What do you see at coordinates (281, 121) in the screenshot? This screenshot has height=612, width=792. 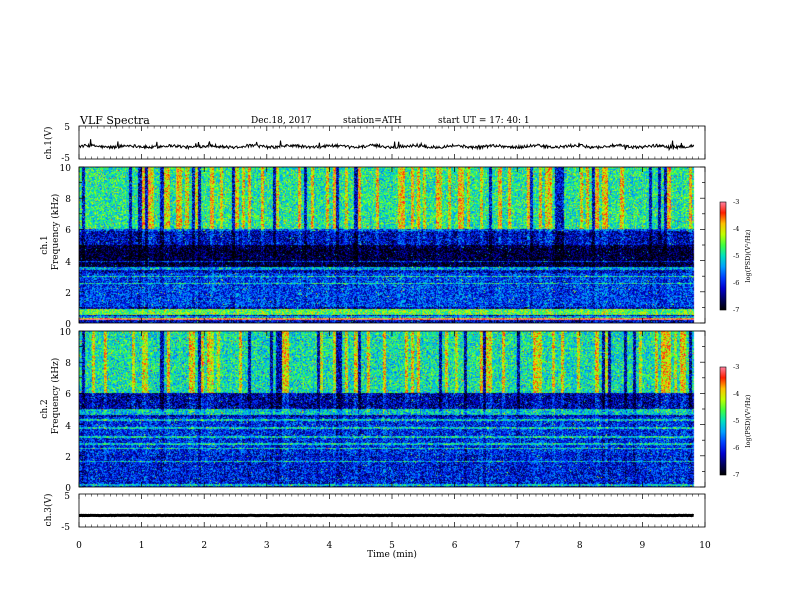 I see `date-label: Dec.18, 2017` at bounding box center [281, 121].